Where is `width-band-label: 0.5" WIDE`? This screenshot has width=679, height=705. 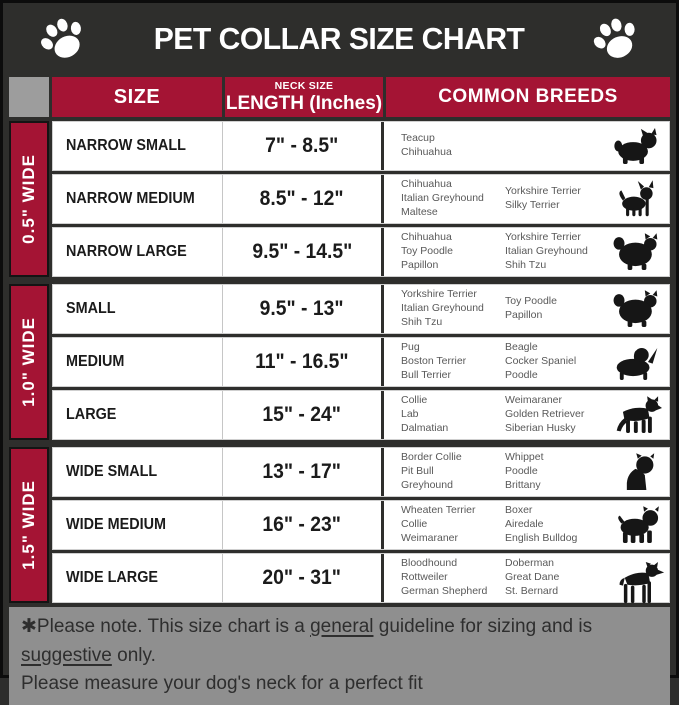 width-band-label: 0.5" WIDE is located at coordinates (28, 199).